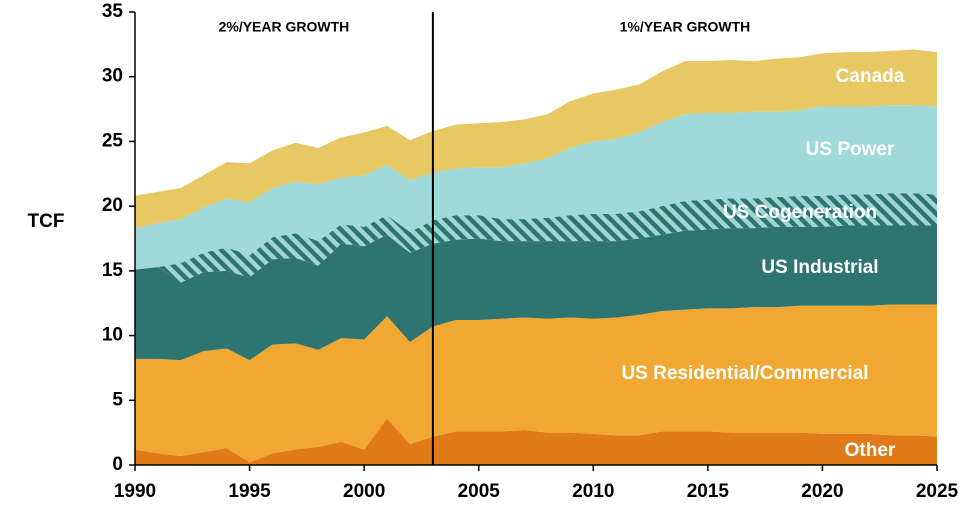  What do you see at coordinates (135, 491) in the screenshot?
I see `x-tick-label: 1990` at bounding box center [135, 491].